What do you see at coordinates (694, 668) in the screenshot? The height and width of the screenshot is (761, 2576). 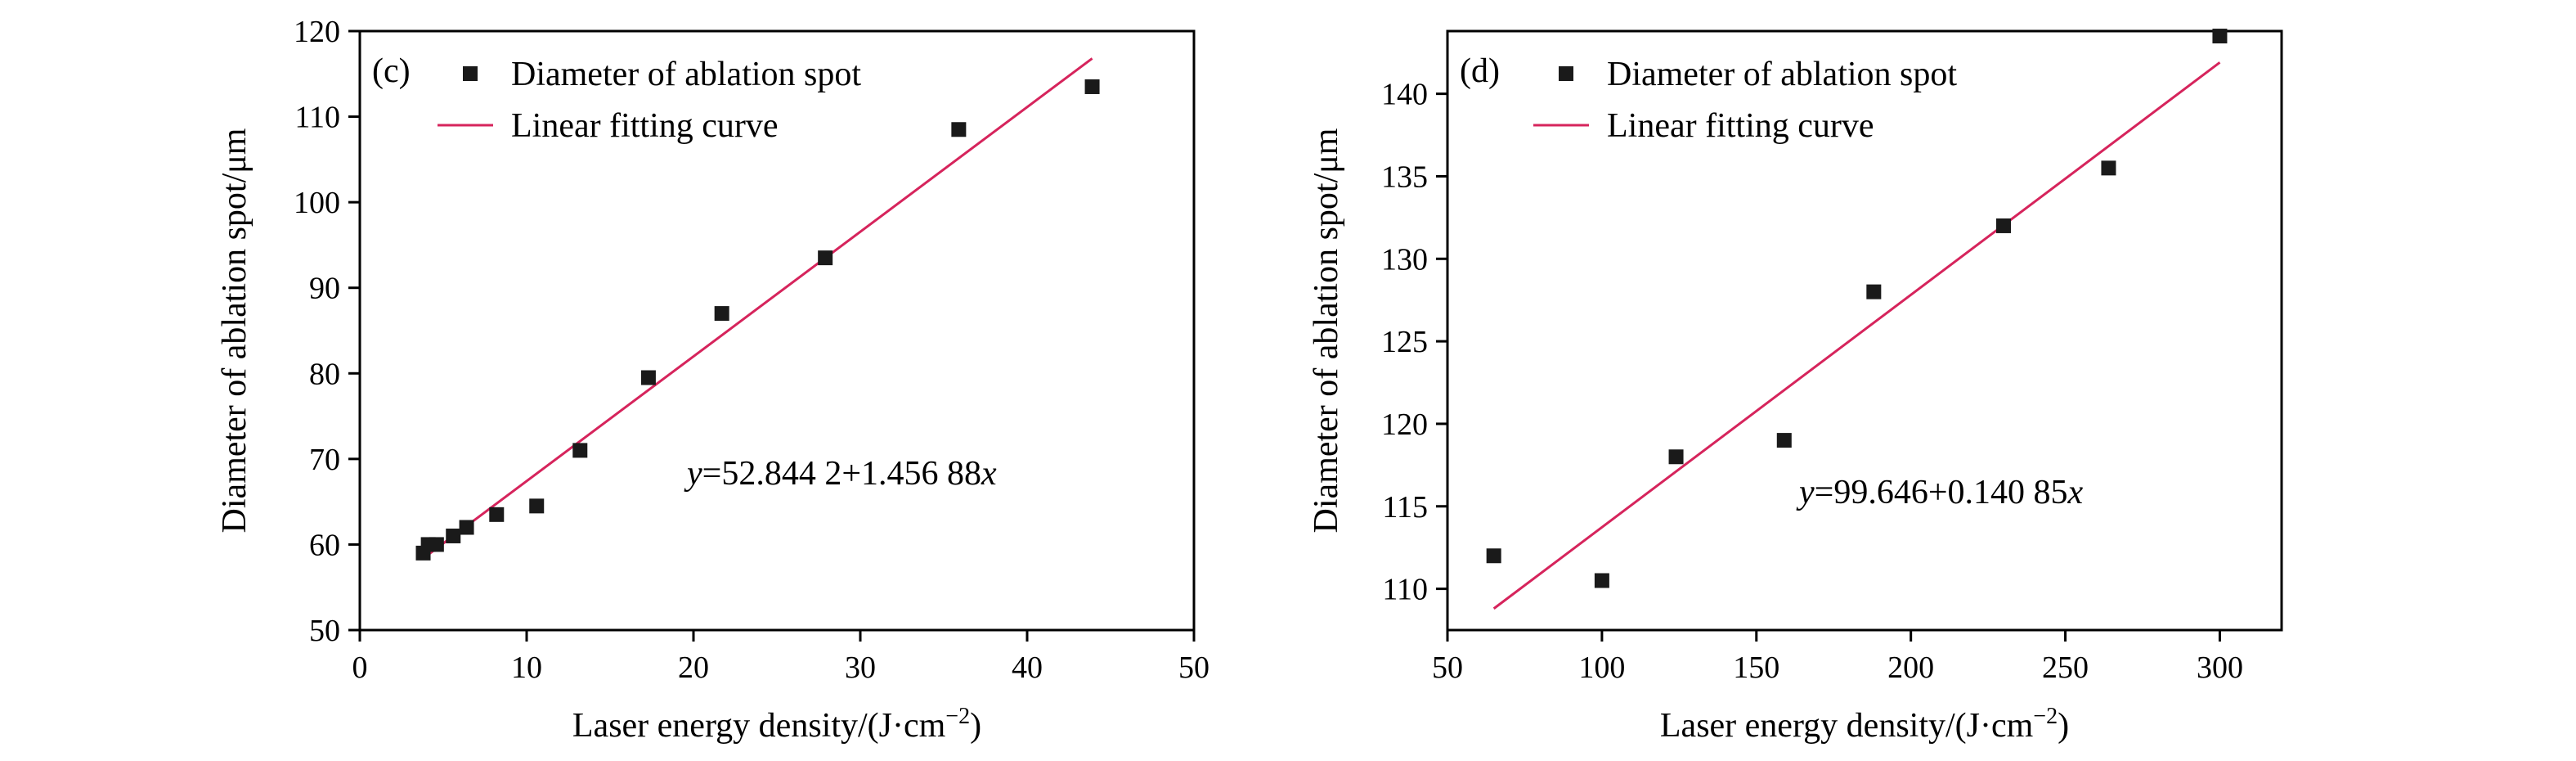 I see `x-tick-label: 20` at bounding box center [694, 668].